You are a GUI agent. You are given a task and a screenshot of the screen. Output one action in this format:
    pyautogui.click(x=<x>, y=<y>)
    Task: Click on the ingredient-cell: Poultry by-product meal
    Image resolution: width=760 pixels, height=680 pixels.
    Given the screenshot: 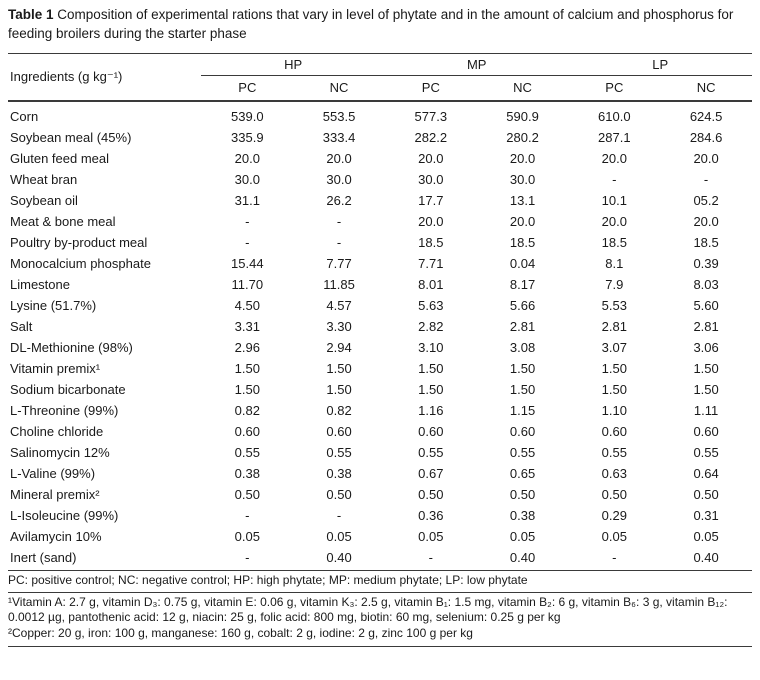 What is the action you would take?
    pyautogui.click(x=79, y=242)
    